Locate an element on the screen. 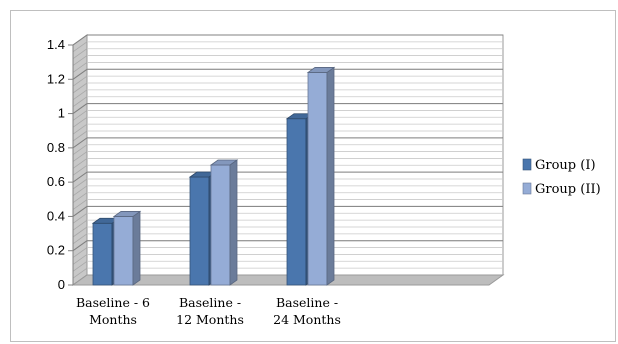  x-category-label: 12 Months is located at coordinates (210, 319).